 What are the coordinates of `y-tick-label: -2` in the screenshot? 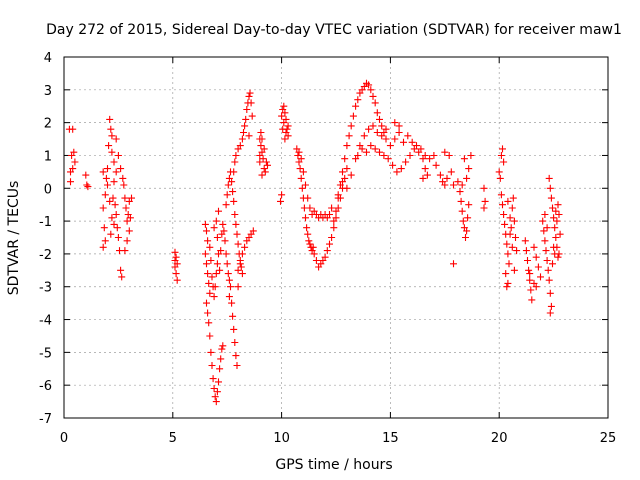 It's located at (45, 255).